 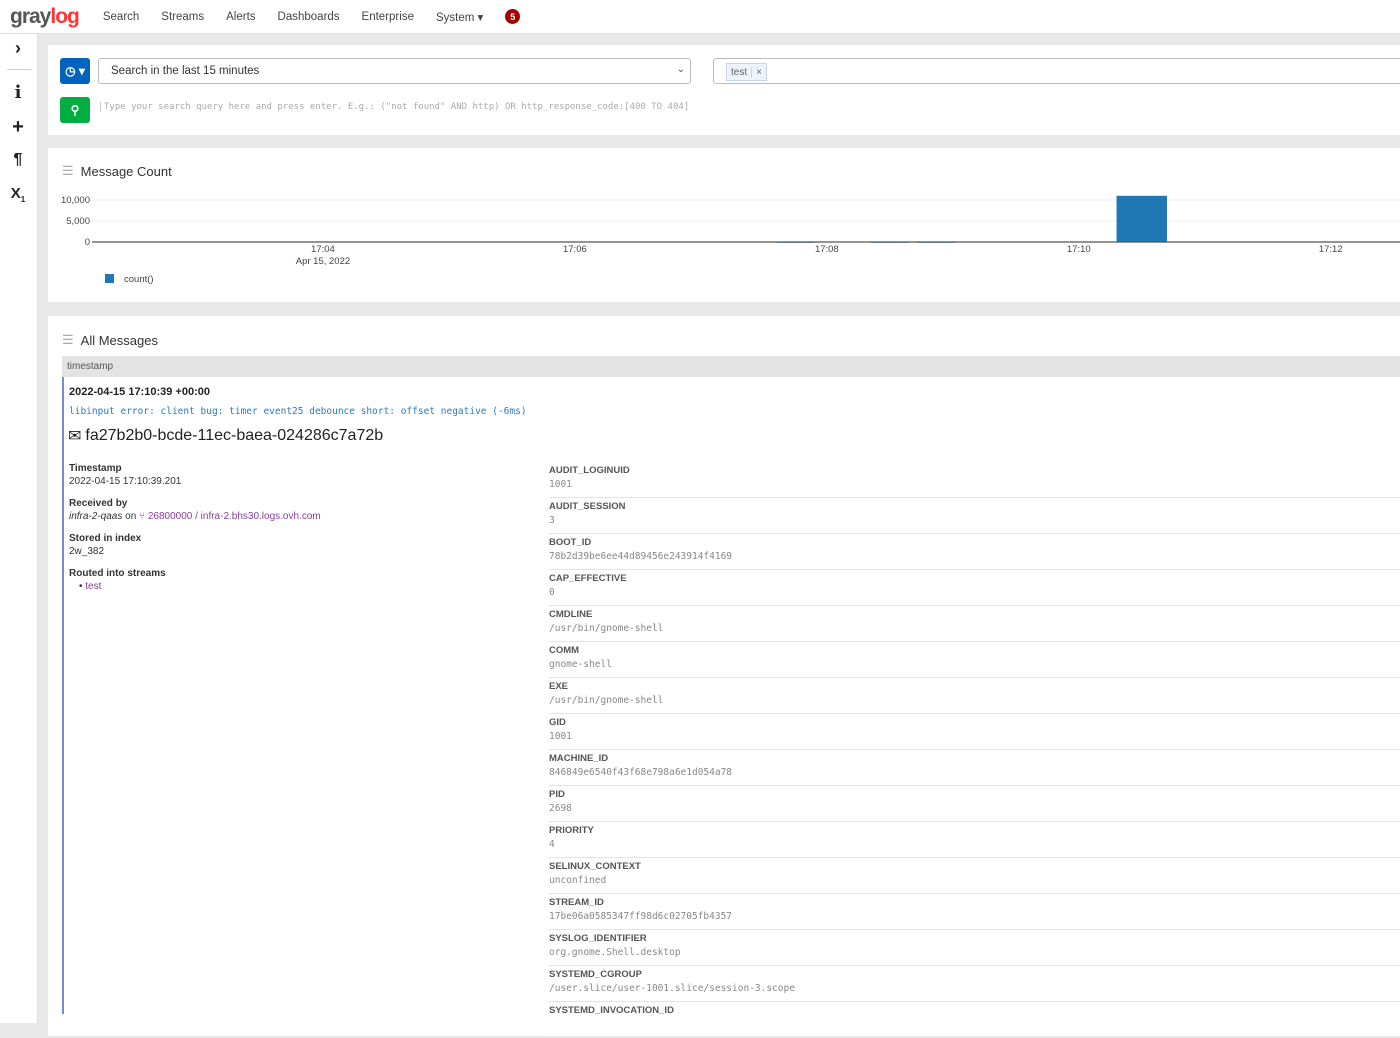 What do you see at coordinates (139, 279) in the screenshot?
I see `legend-label: count()` at bounding box center [139, 279].